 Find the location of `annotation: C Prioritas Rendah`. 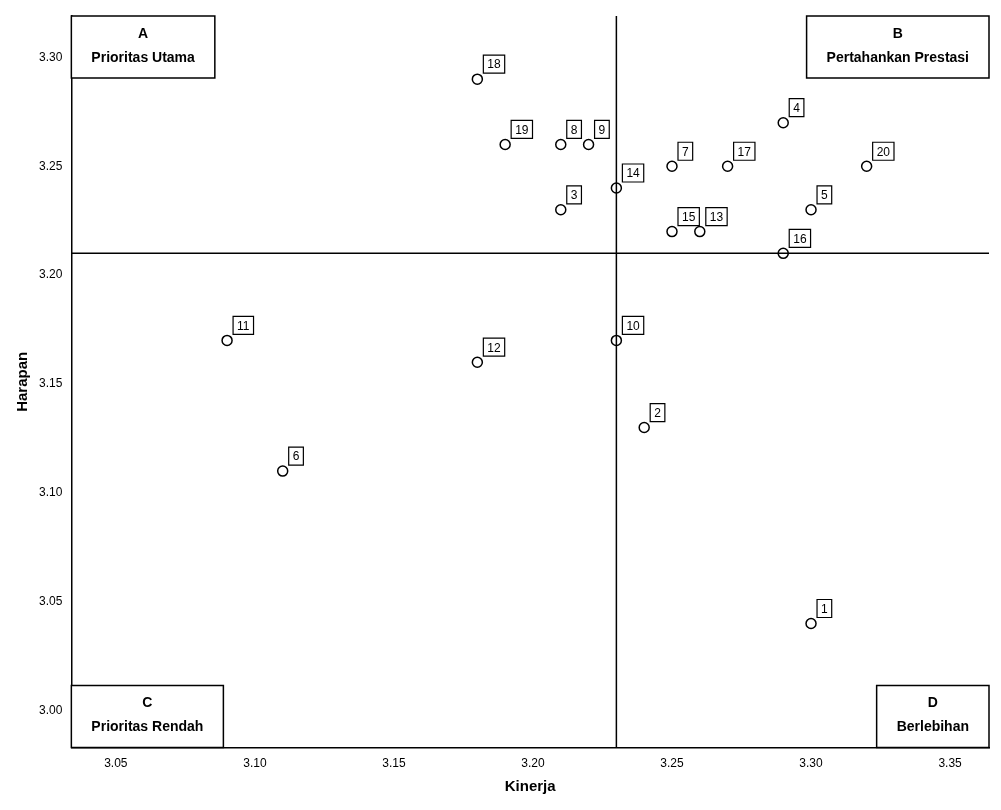

annotation: C Prioritas Rendah is located at coordinates (147, 714).